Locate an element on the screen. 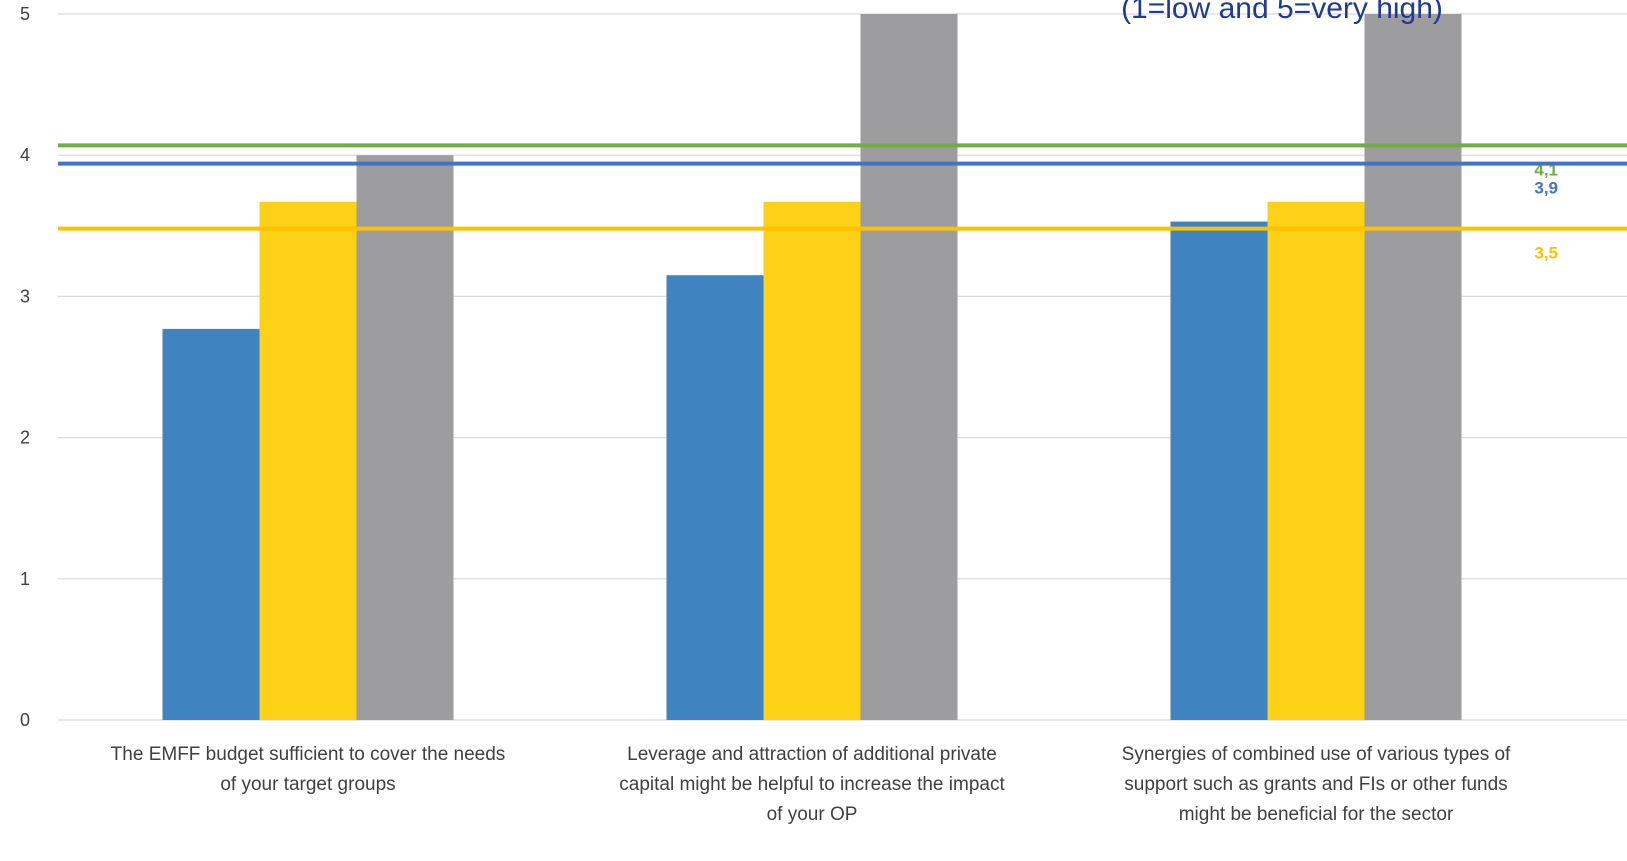  reference-line-label: 3,5 is located at coordinates (1546, 253).